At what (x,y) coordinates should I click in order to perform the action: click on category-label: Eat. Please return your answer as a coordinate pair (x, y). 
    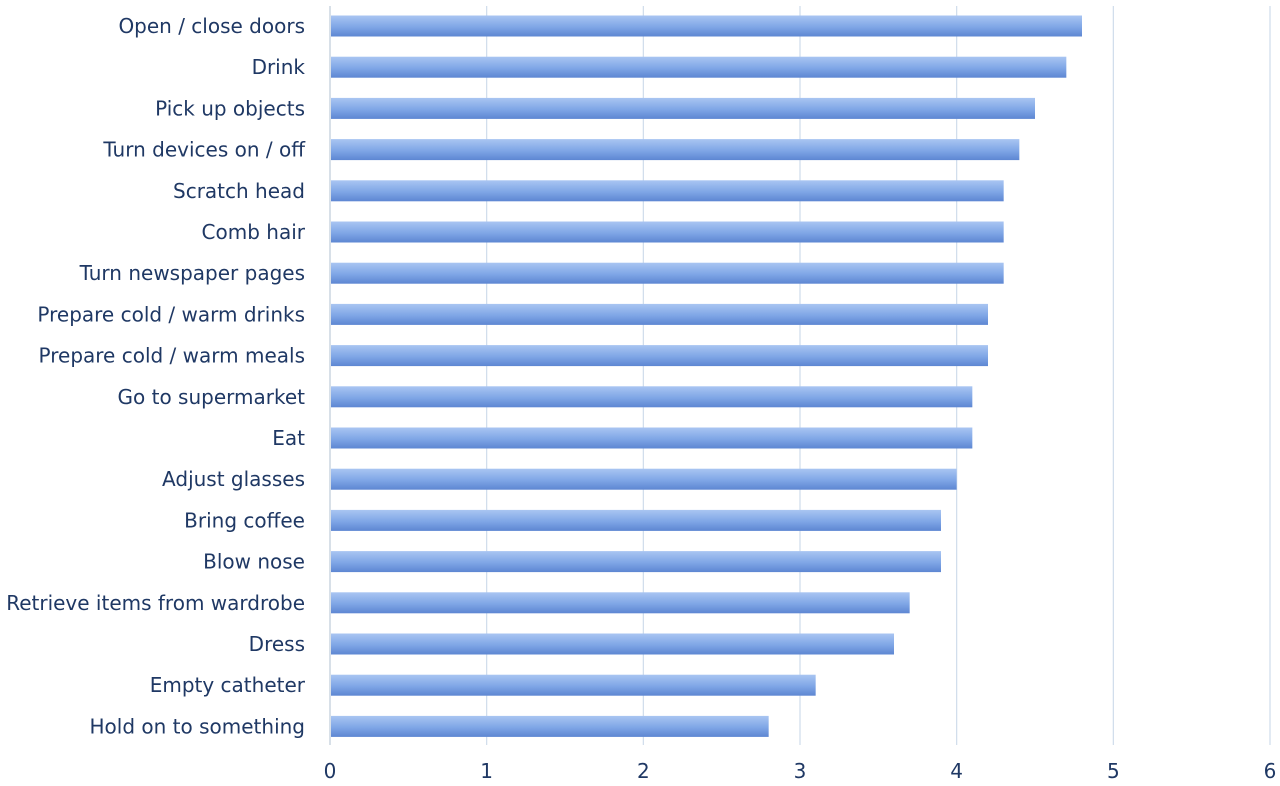
    Looking at the image, I should click on (288, 438).